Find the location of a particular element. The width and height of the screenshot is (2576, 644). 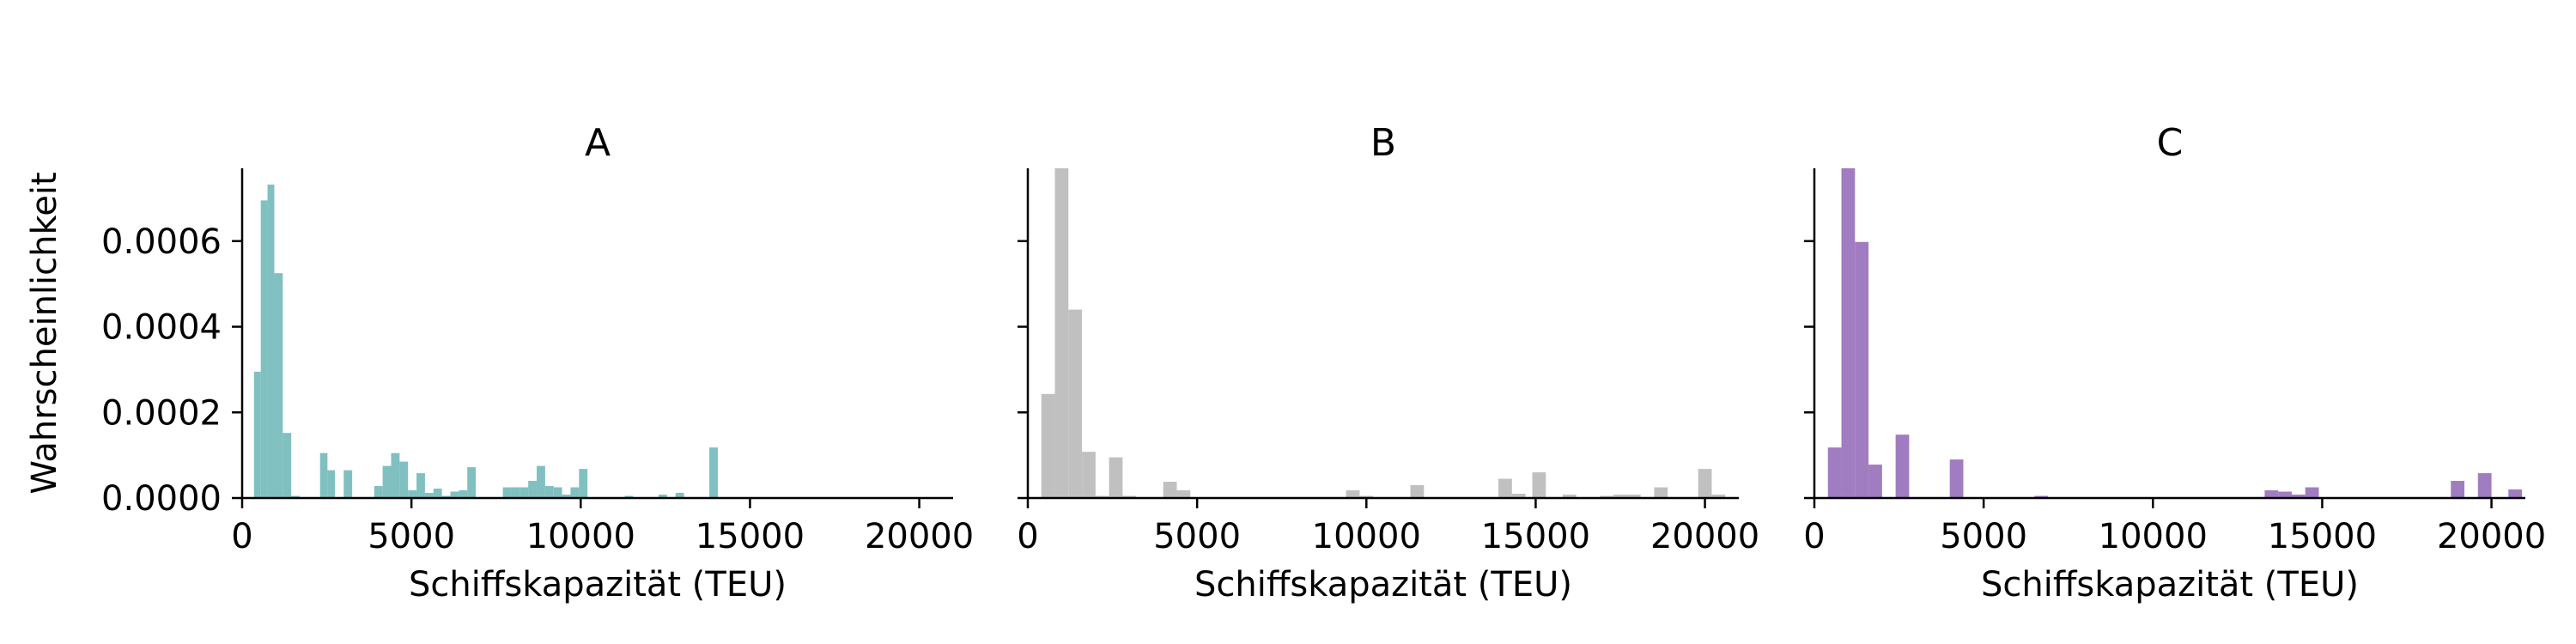

x-axis-label-a: Schiffskapazität (TEU) is located at coordinates (598, 585).